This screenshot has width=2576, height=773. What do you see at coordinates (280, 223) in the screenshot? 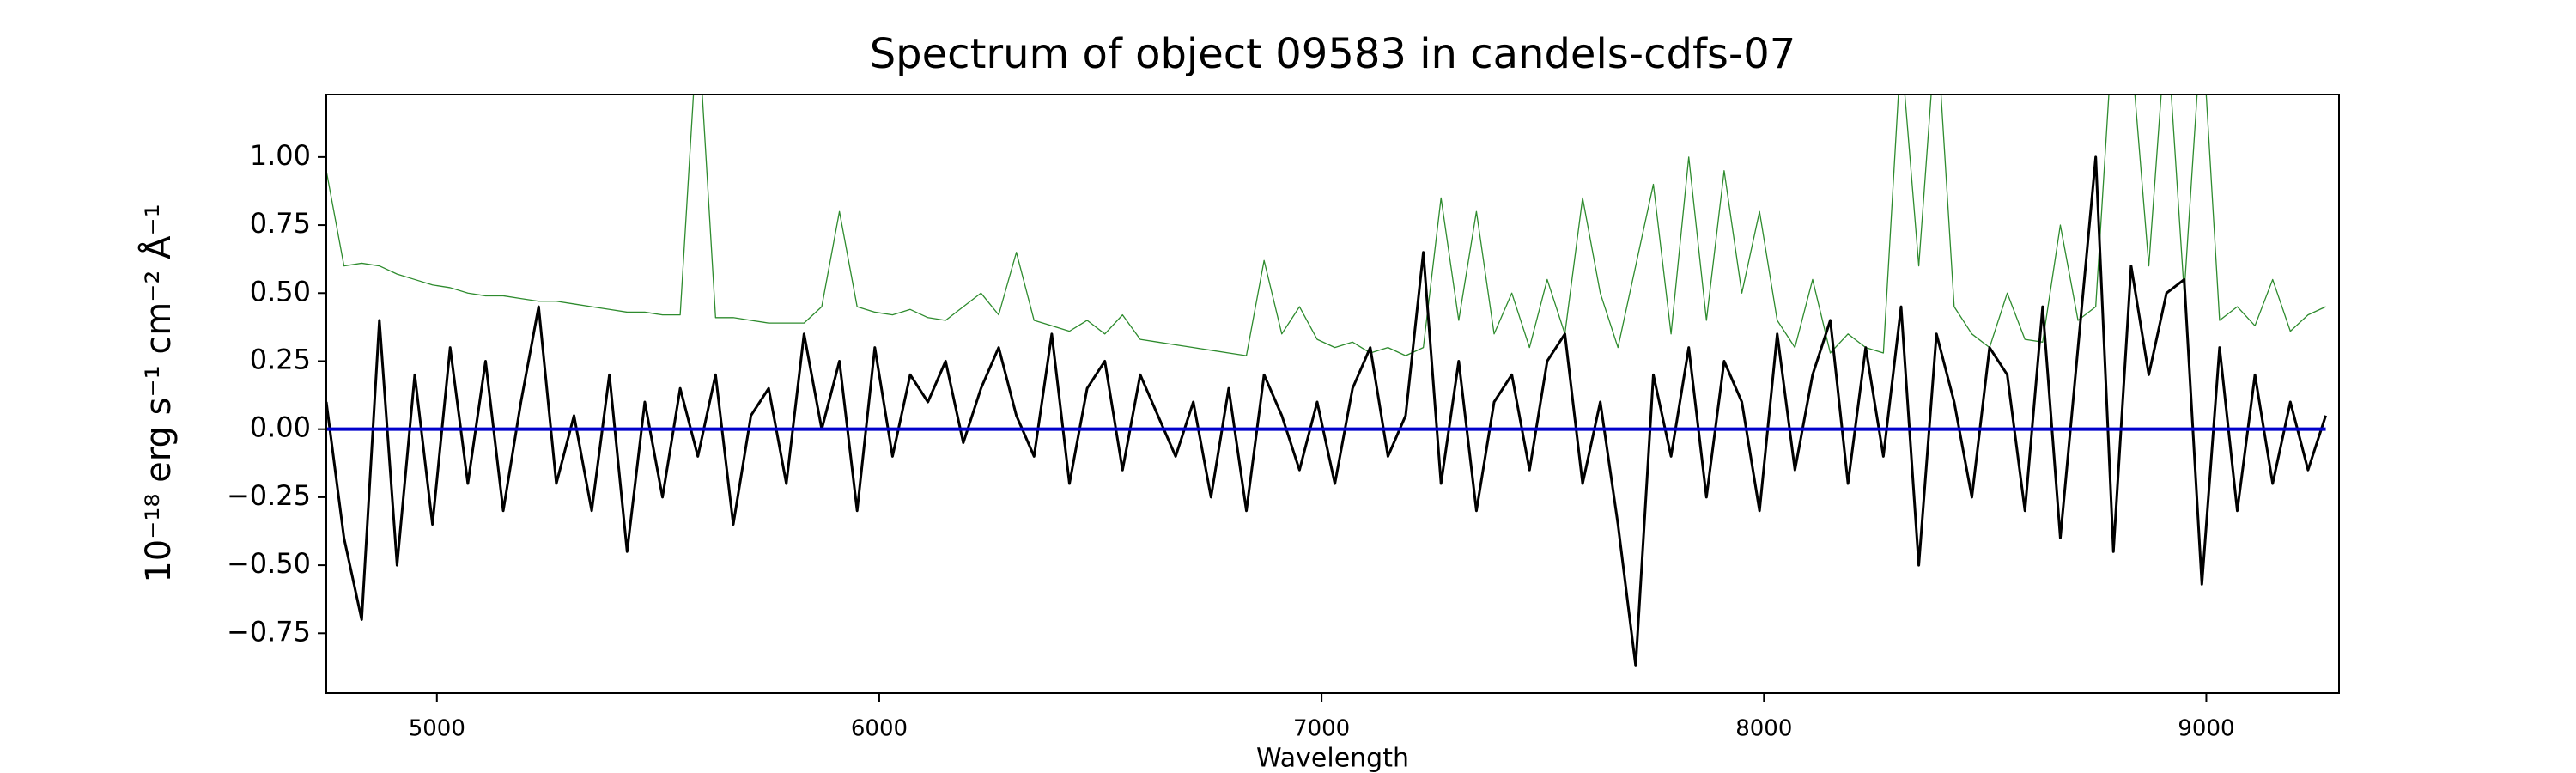
I see `y-tick-label: 0.75` at bounding box center [280, 223].